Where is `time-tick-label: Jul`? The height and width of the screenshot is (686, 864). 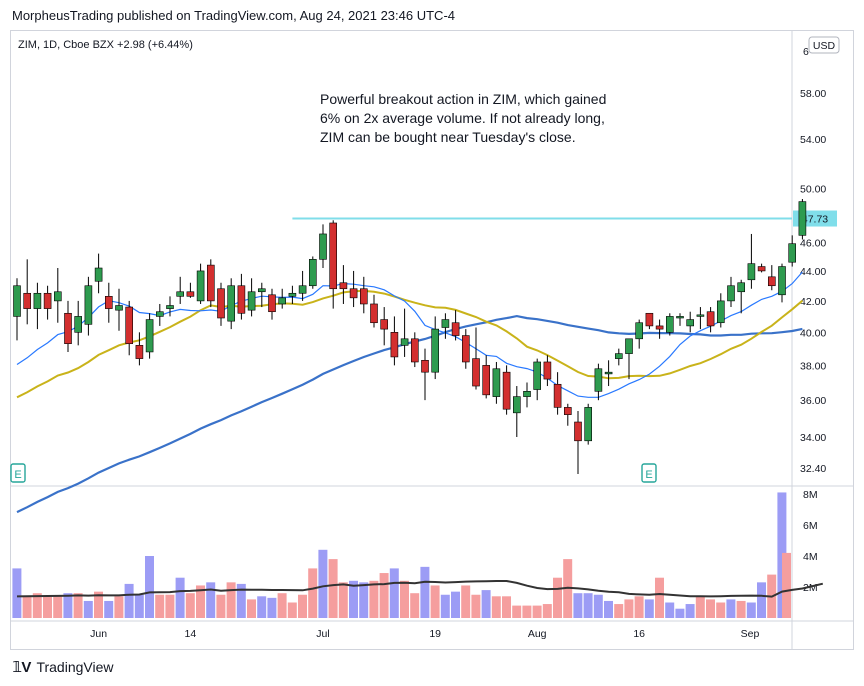
time-tick-label: Jul is located at coordinates (322, 634).